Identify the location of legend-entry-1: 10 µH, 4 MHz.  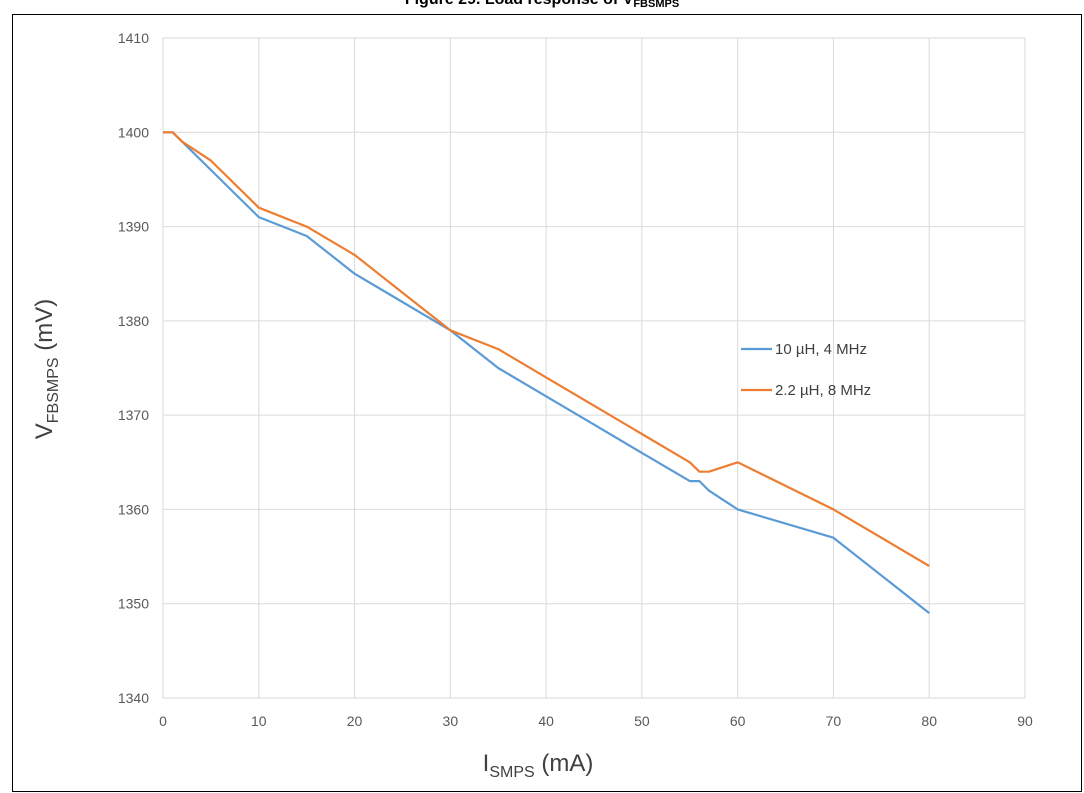
(804, 349).